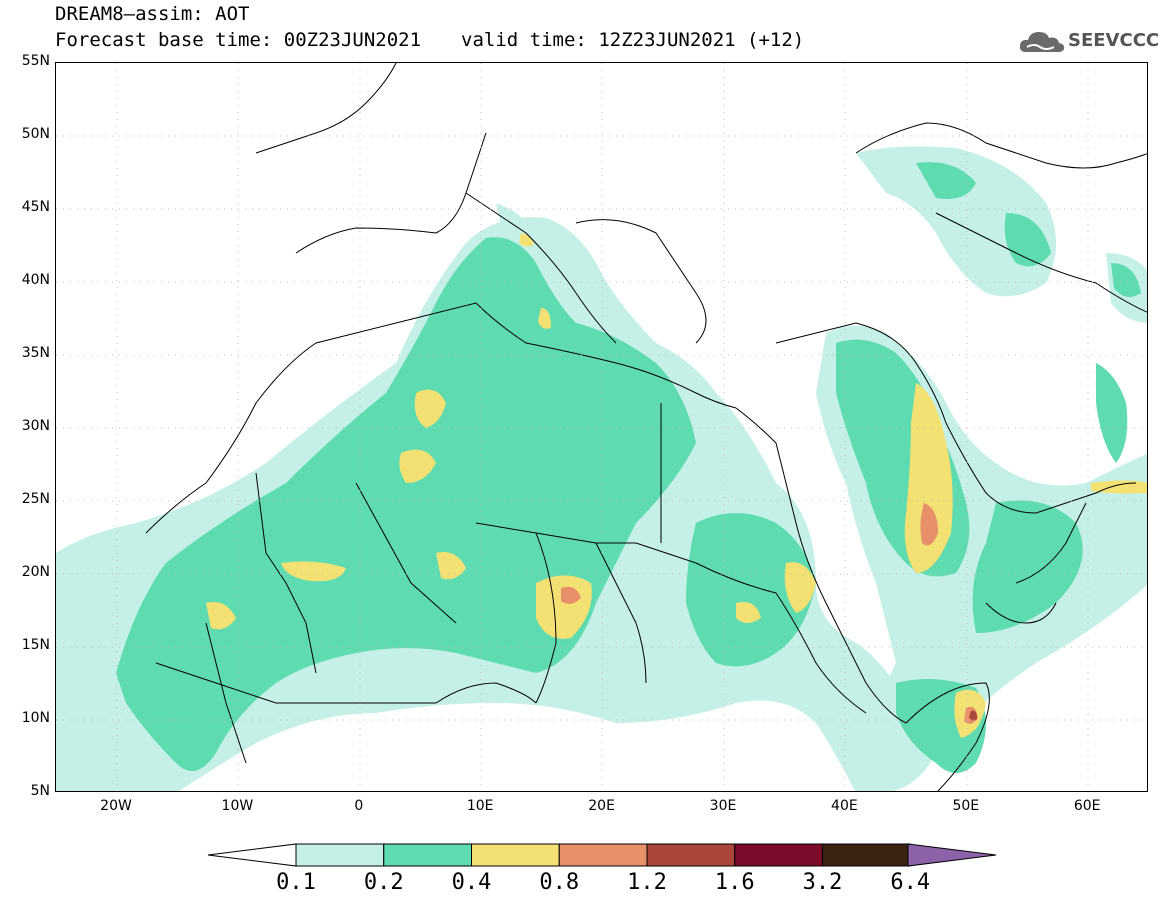 This screenshot has width=1165, height=905. Describe the element at coordinates (822, 882) in the screenshot. I see `colorbar-label: 3.2` at that location.